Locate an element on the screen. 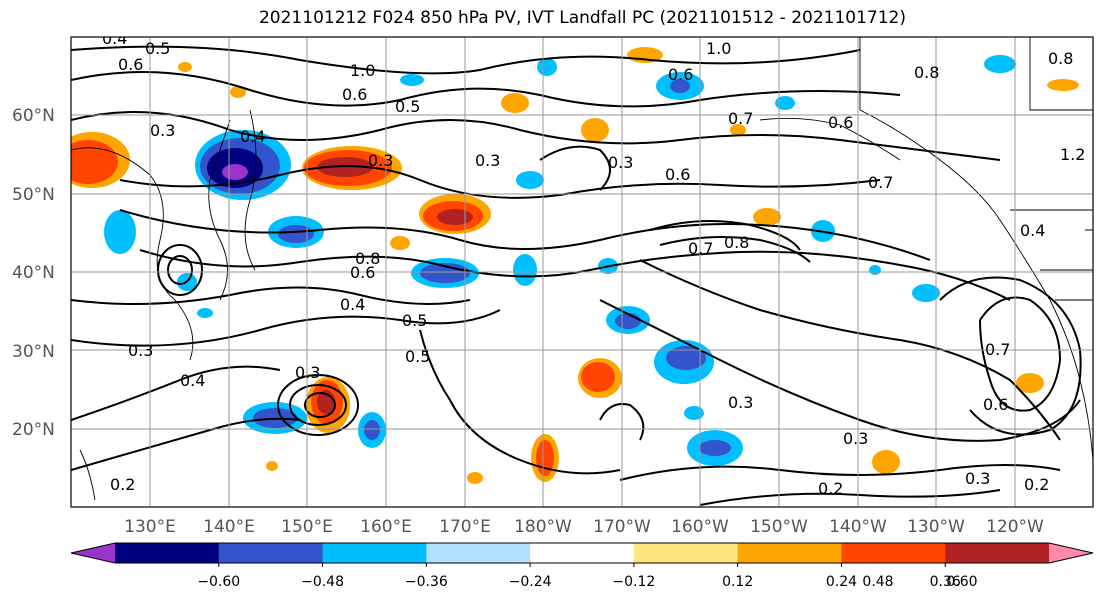 This screenshot has height=601, width=1105. colorbar-min-extend is located at coordinates (93, 553).